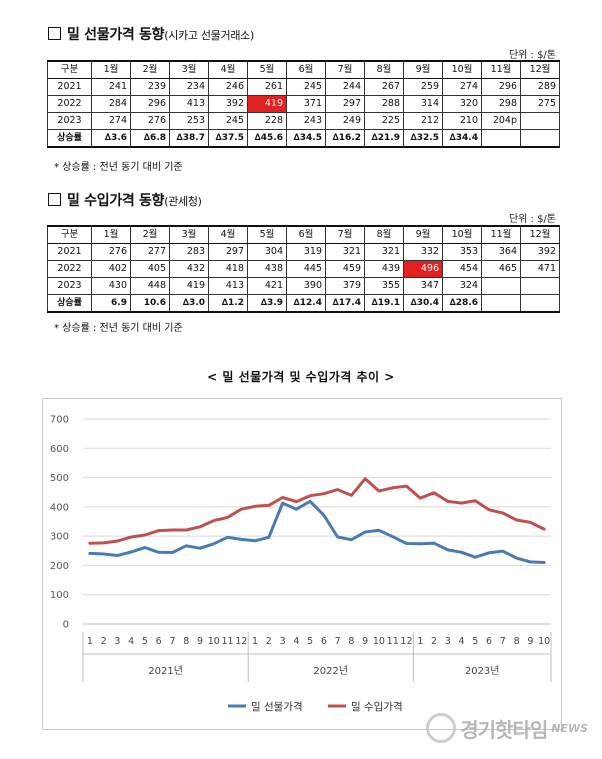  Describe the element at coordinates (303, 252) in the screenshot. I see `table-row: 2021 276 277 283 297 304 319 321 321 332 353 364 392` at that location.